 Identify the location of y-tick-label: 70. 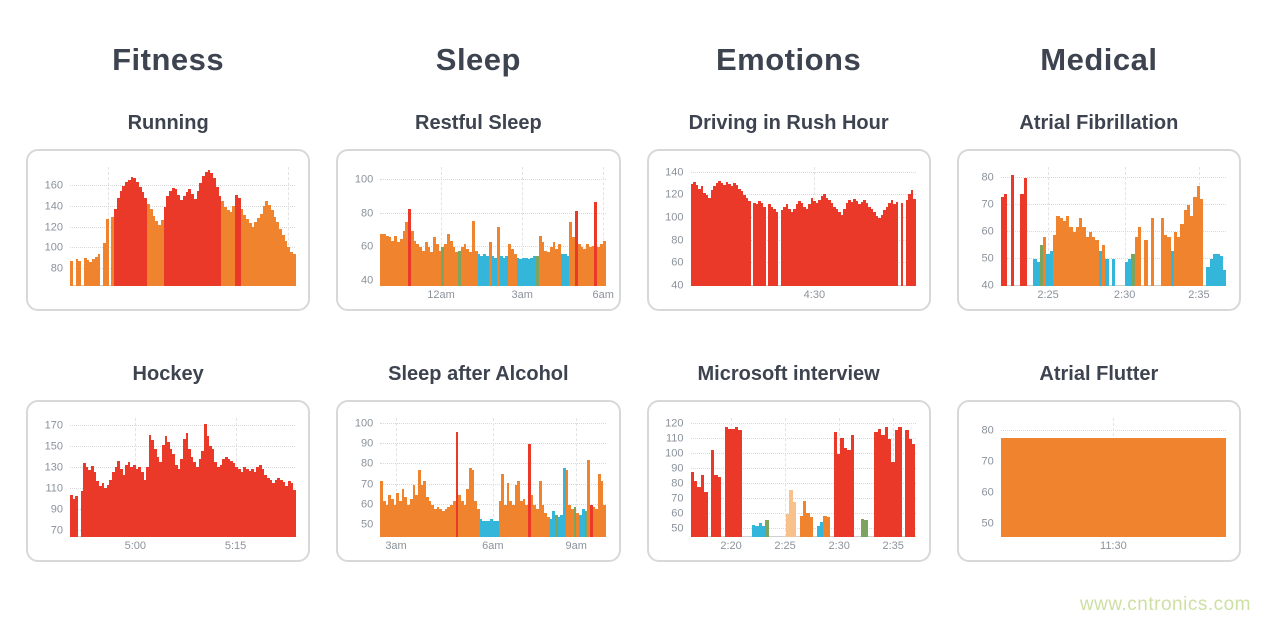
(367, 484).